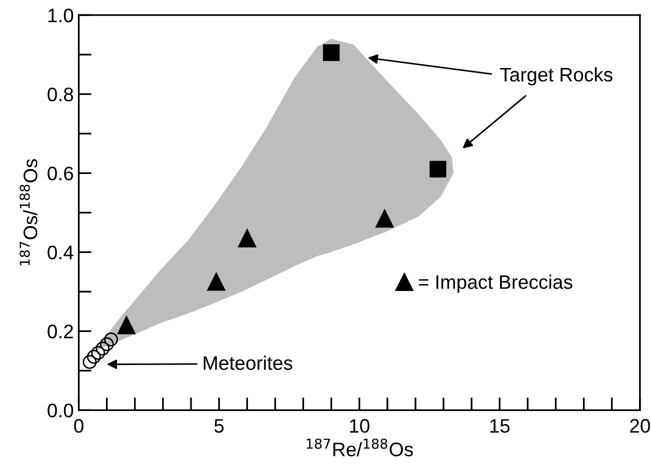 This screenshot has width=651, height=472. I want to click on x-tick-label: 0, so click(79, 426).